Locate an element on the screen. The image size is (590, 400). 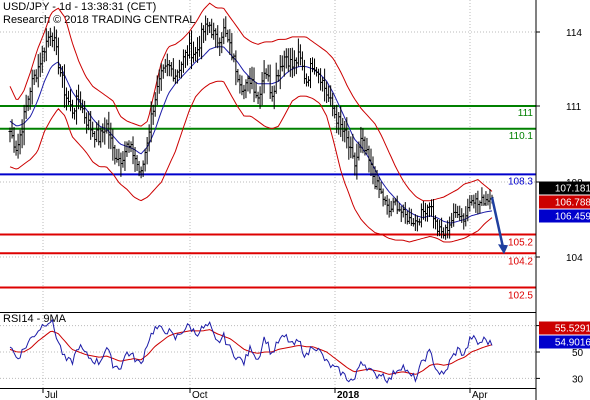
rsi-line is located at coordinates (251, 351).